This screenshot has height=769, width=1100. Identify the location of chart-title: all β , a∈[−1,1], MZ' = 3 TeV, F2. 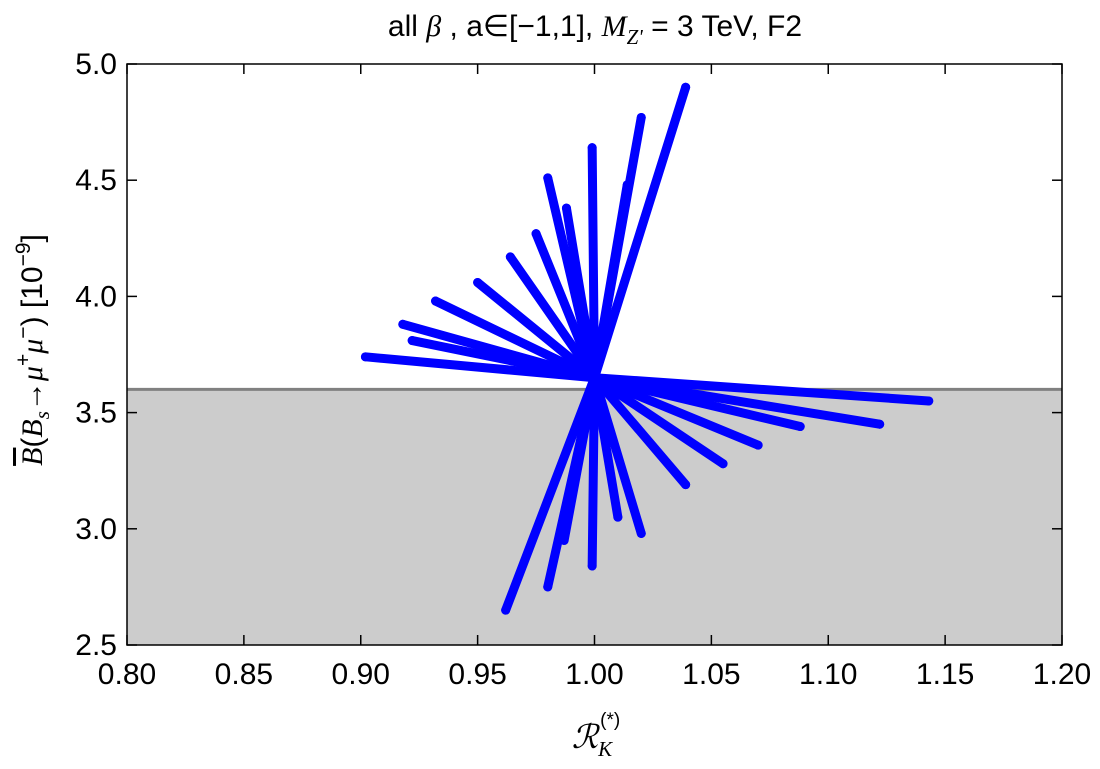
(595, 29).